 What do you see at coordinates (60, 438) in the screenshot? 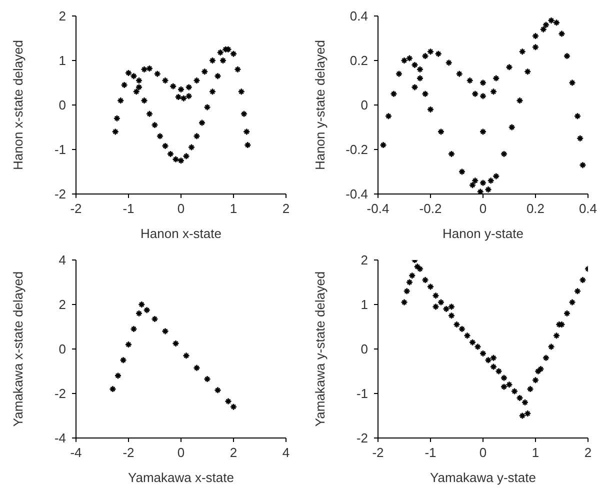
I see `y-tick-label: -4` at bounding box center [60, 438].